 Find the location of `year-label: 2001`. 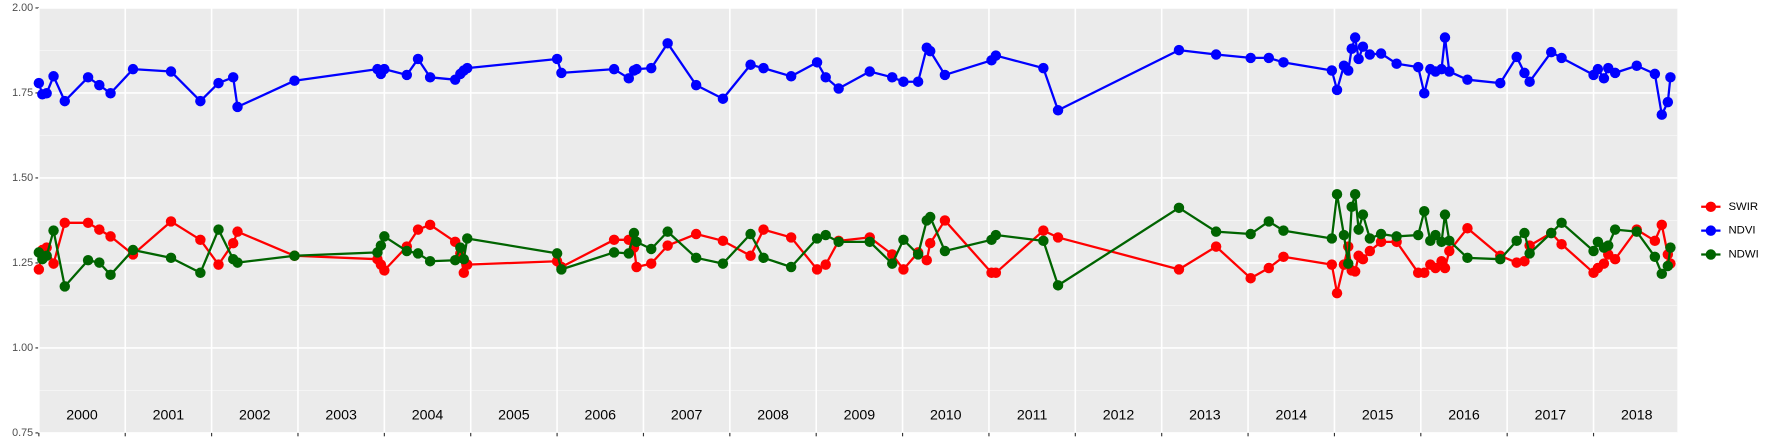

year-label: 2001 is located at coordinates (169, 416).